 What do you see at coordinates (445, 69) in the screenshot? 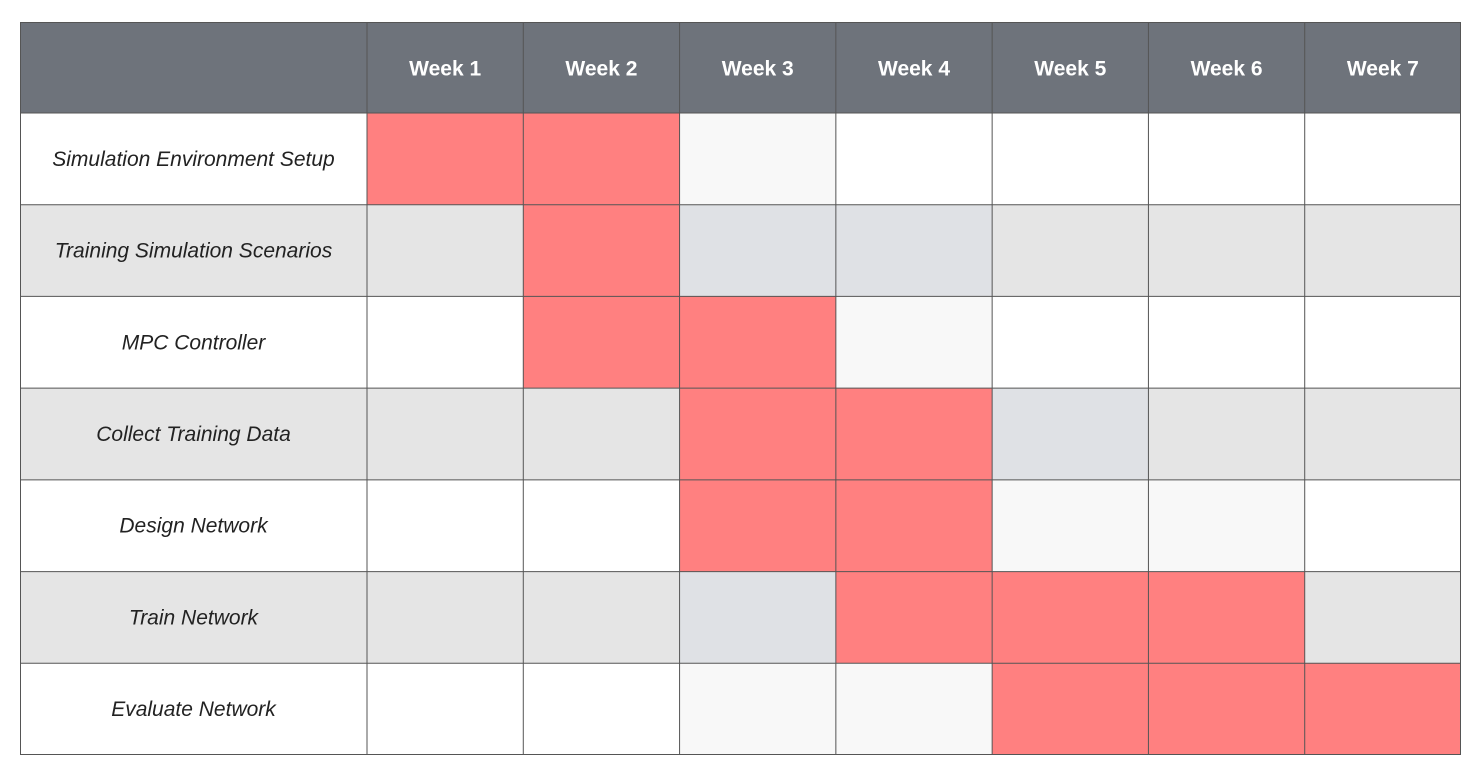
I see `week-header: Week 1` at bounding box center [445, 69].